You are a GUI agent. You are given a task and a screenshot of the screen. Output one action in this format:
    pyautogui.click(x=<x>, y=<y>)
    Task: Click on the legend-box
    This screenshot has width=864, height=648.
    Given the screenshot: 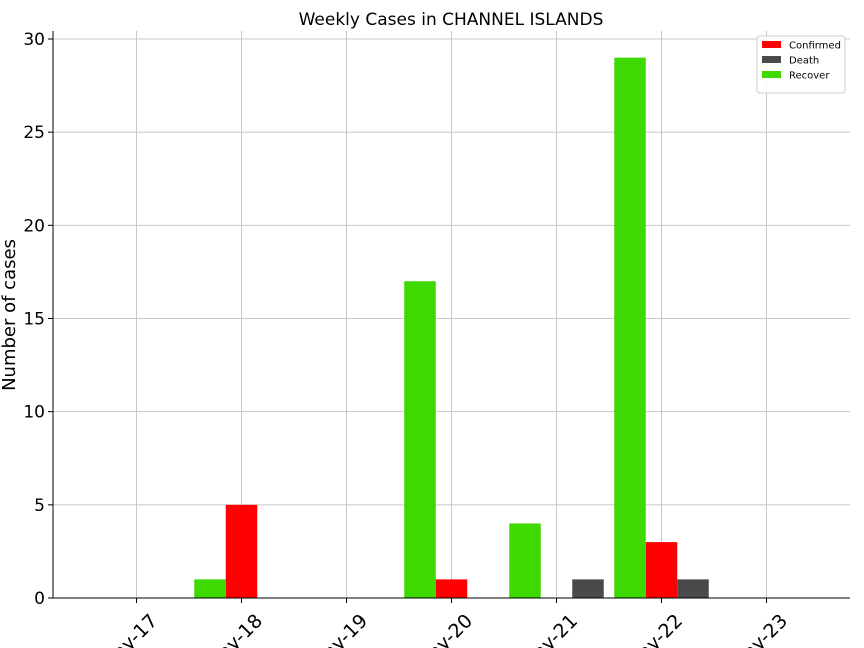 What is the action you would take?
    pyautogui.click(x=801, y=64)
    